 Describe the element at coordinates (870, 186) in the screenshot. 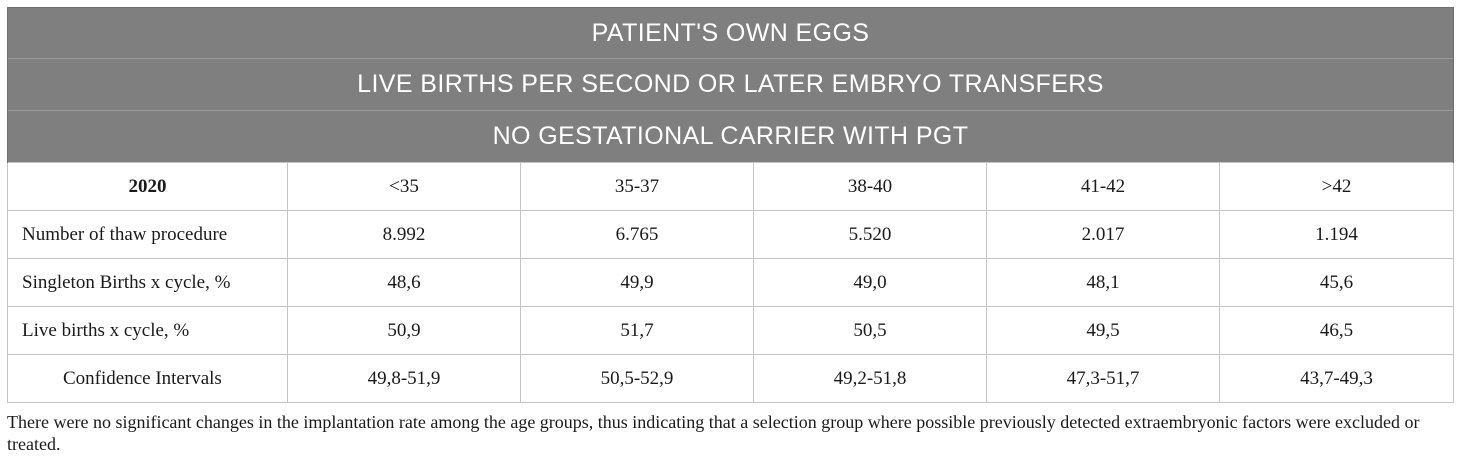

I see `column-header-age-group: 38-40` at that location.